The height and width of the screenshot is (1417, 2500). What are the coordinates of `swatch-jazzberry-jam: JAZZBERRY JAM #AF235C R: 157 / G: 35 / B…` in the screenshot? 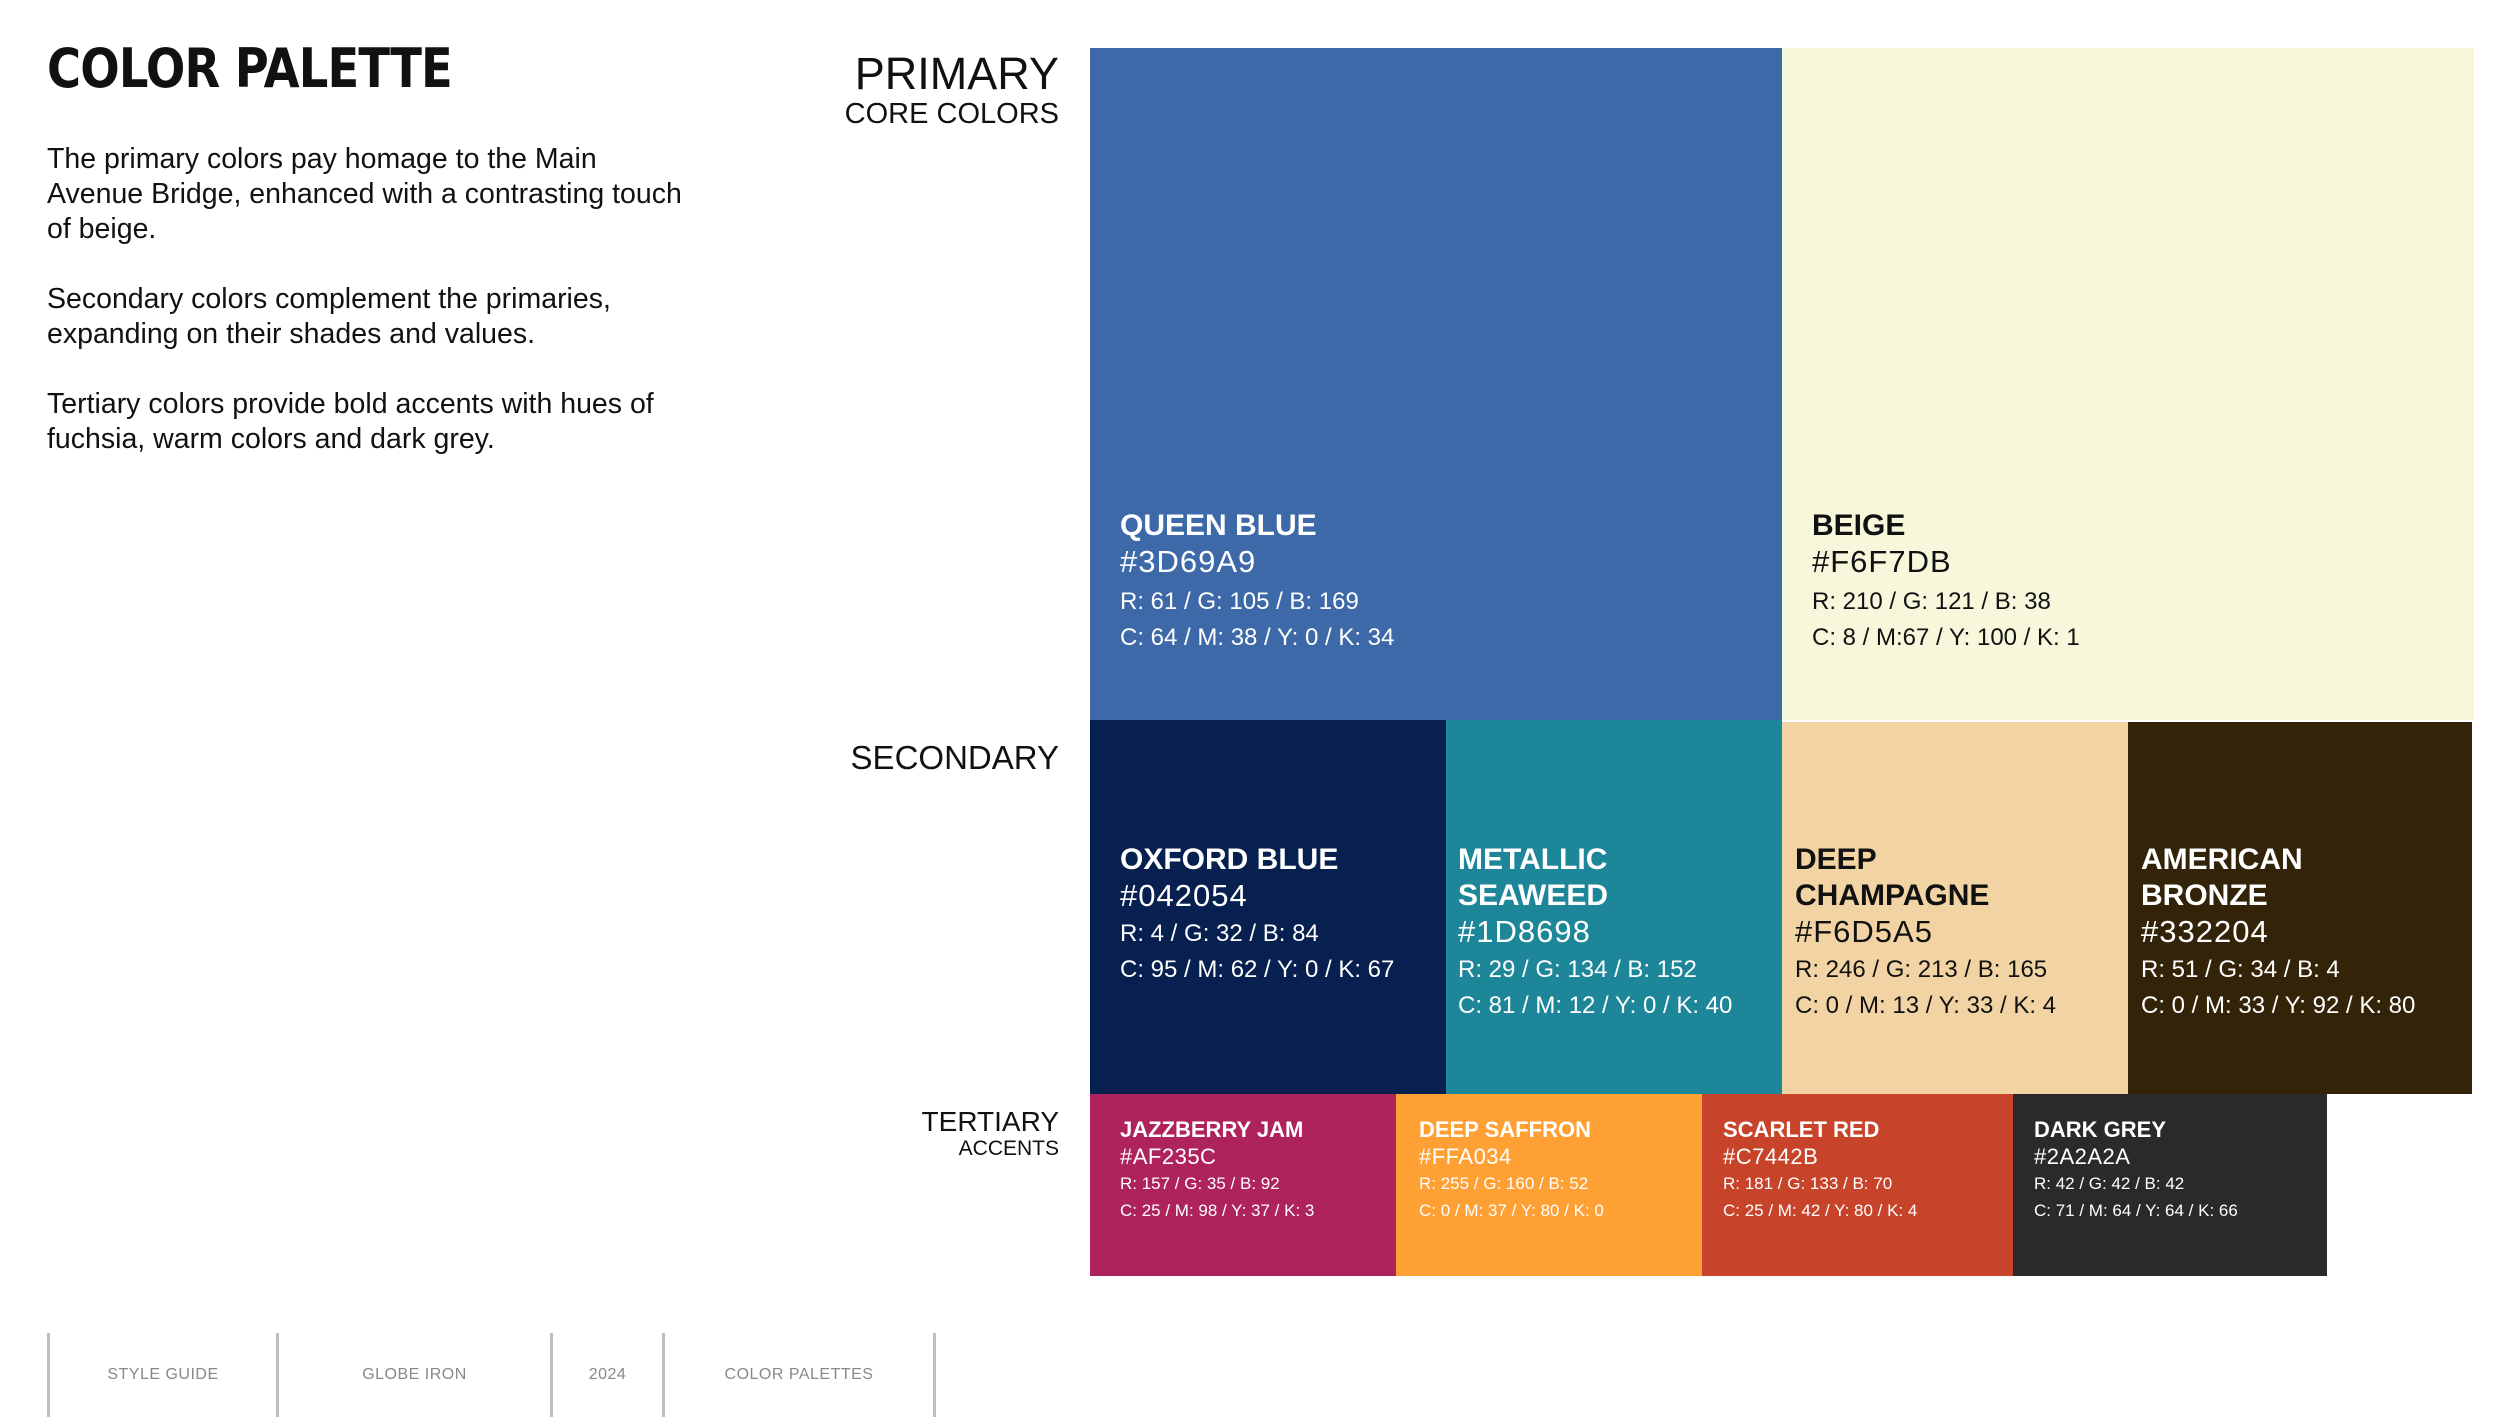 It's located at (1243, 1185).